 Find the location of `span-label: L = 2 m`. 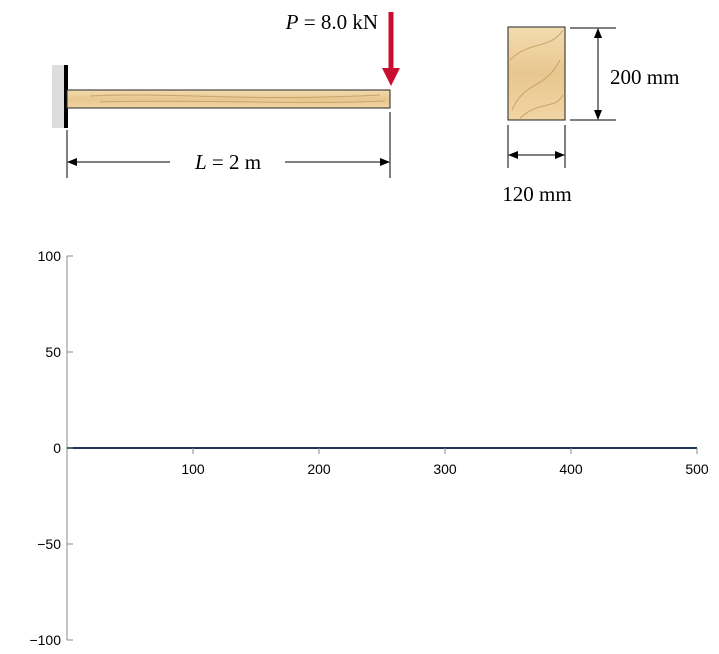

span-label: L = 2 m is located at coordinates (227, 162).